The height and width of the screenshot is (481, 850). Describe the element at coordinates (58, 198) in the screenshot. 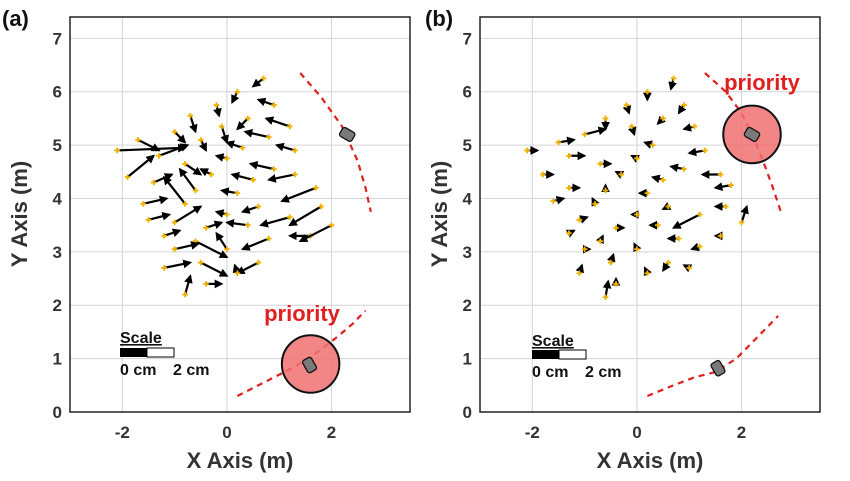

I see `y-tick-label: 4` at that location.